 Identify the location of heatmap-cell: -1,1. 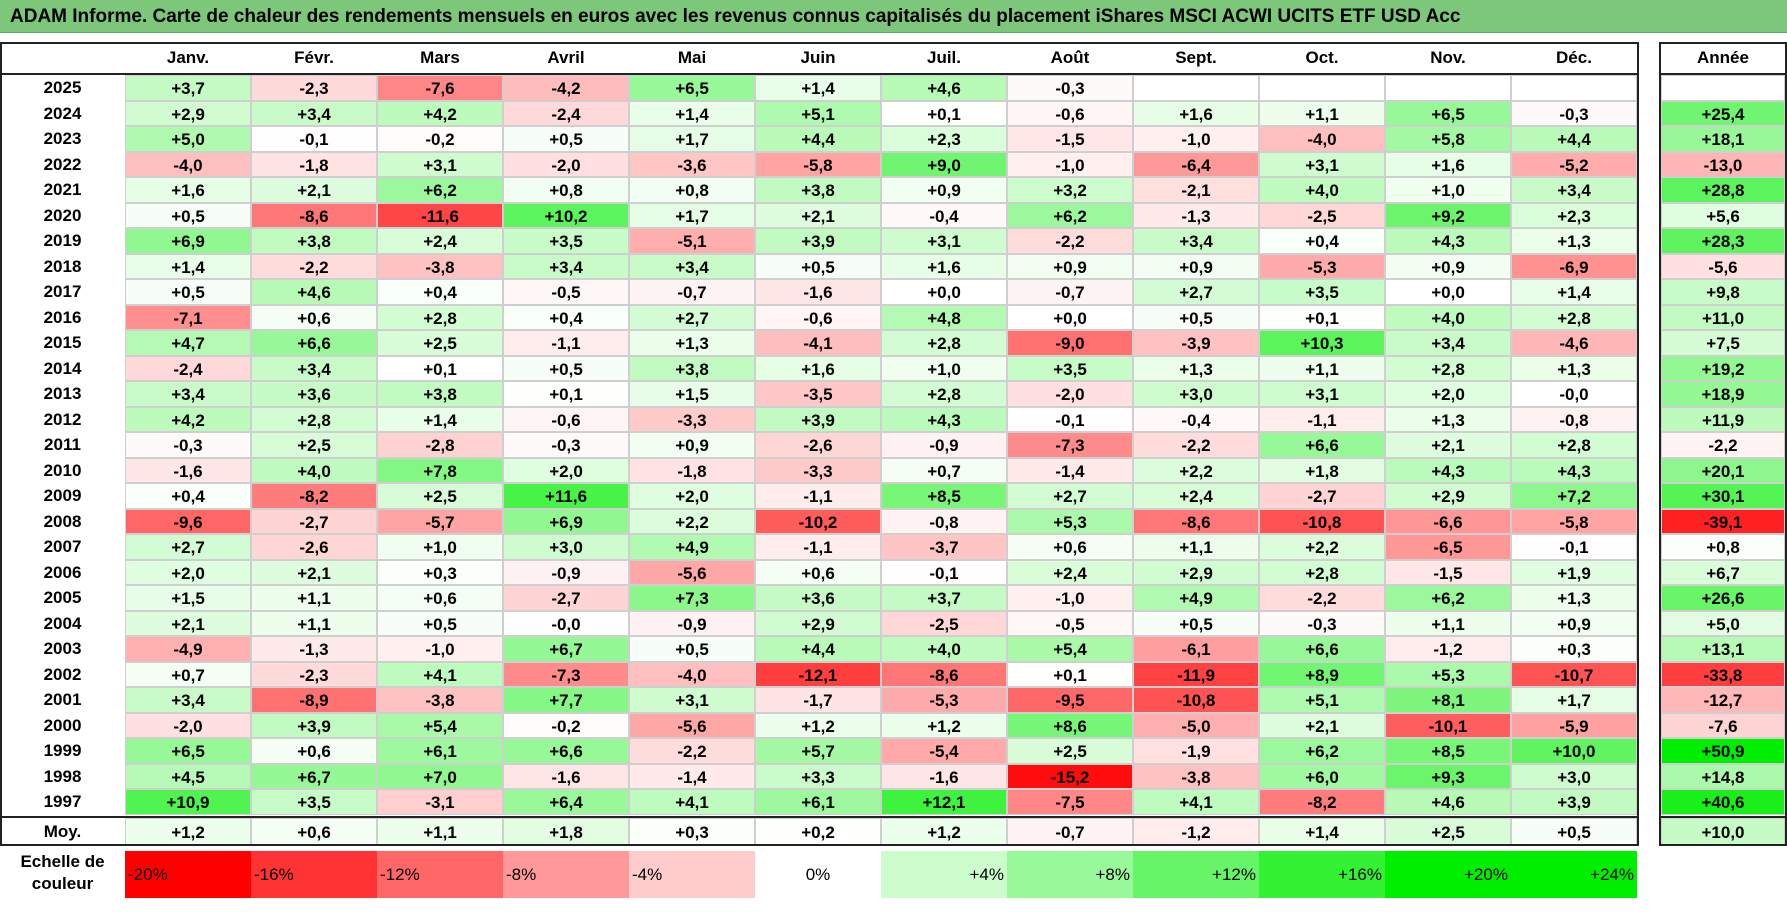
(818, 547).